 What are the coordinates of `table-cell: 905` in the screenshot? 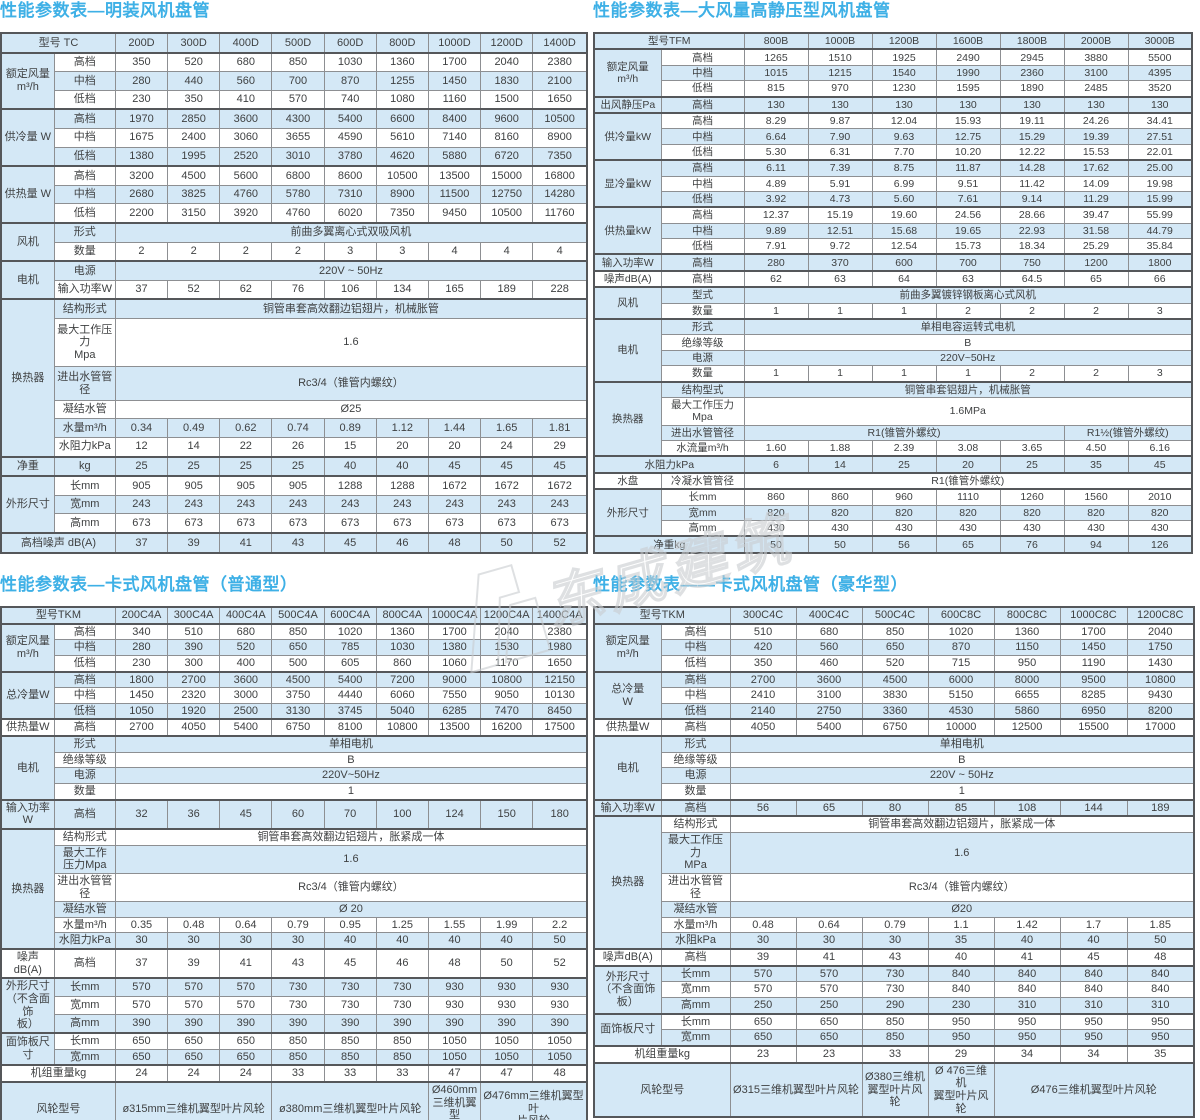 It's located at (141, 485).